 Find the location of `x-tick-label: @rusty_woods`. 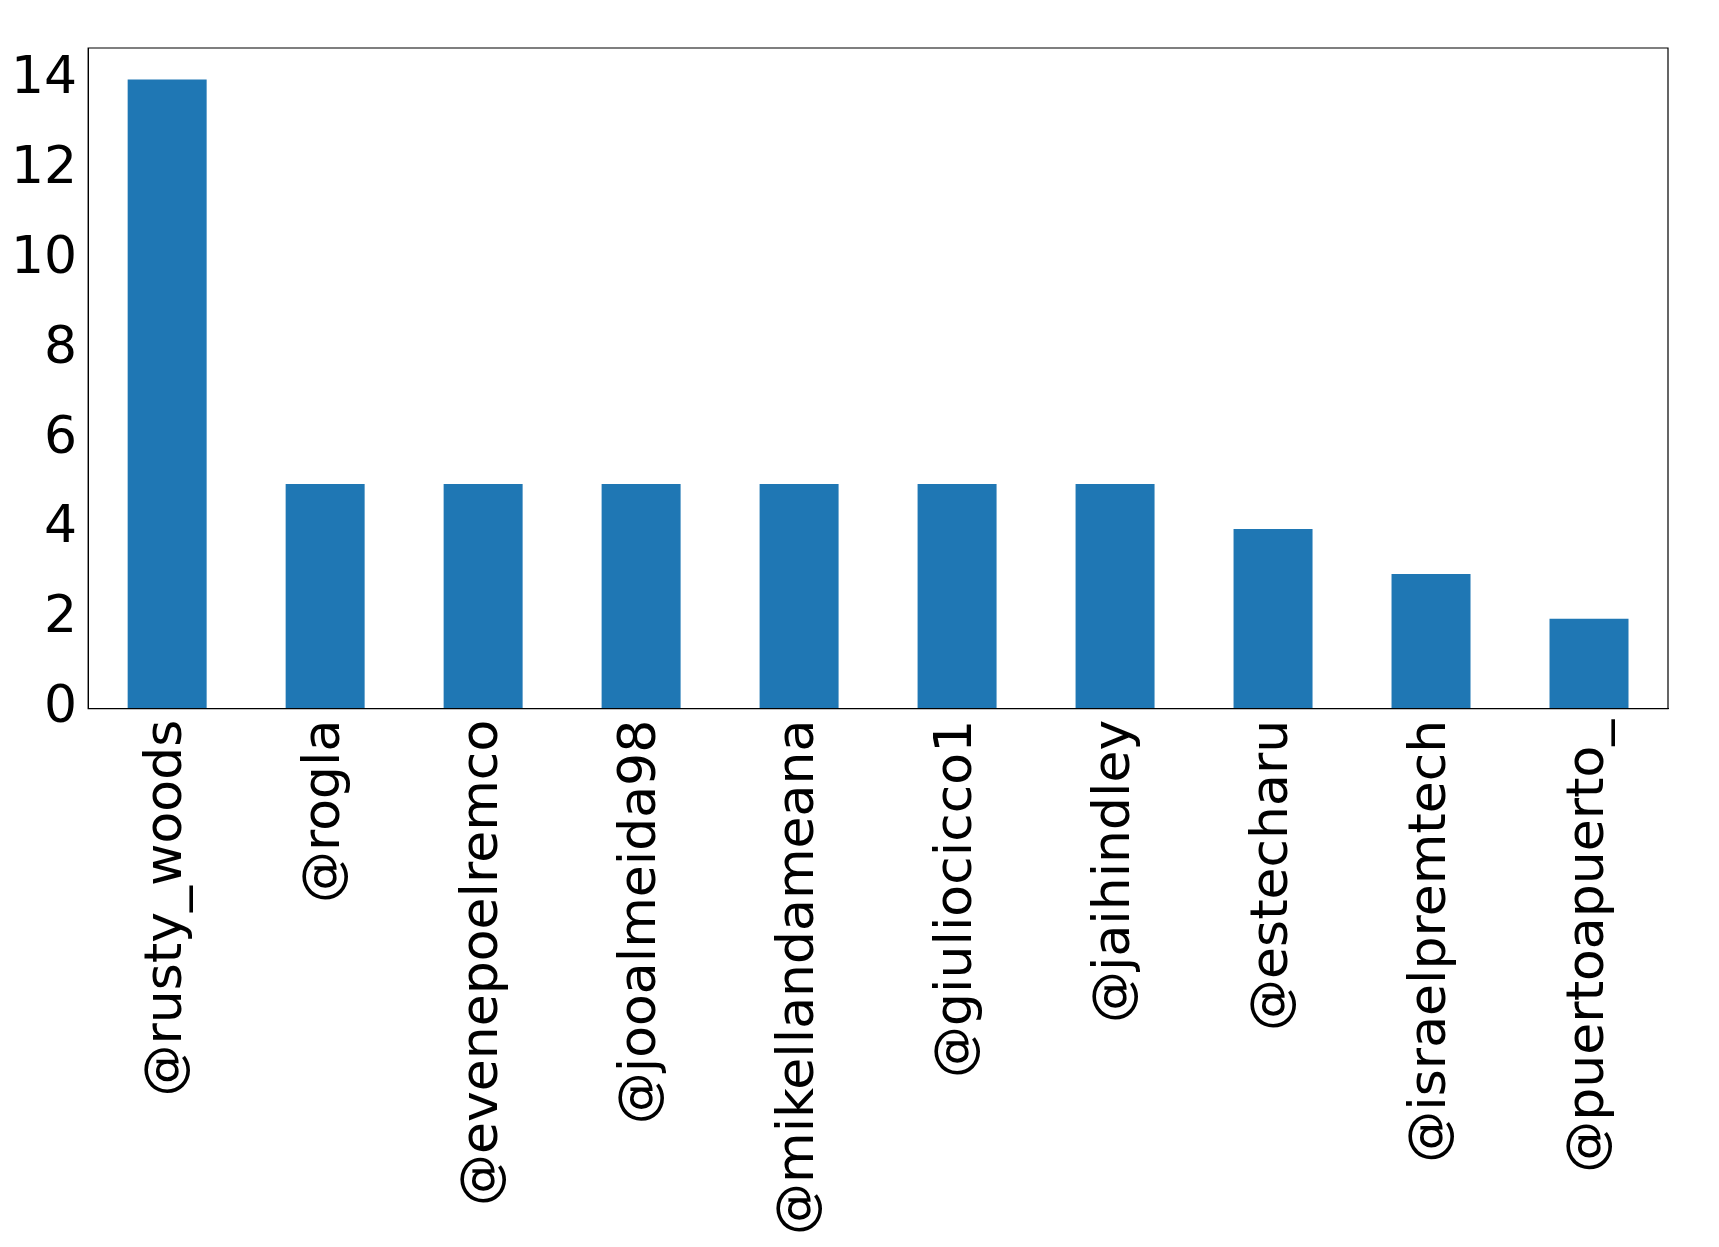

x-tick-label: @rusty_woods is located at coordinates (162, 908).